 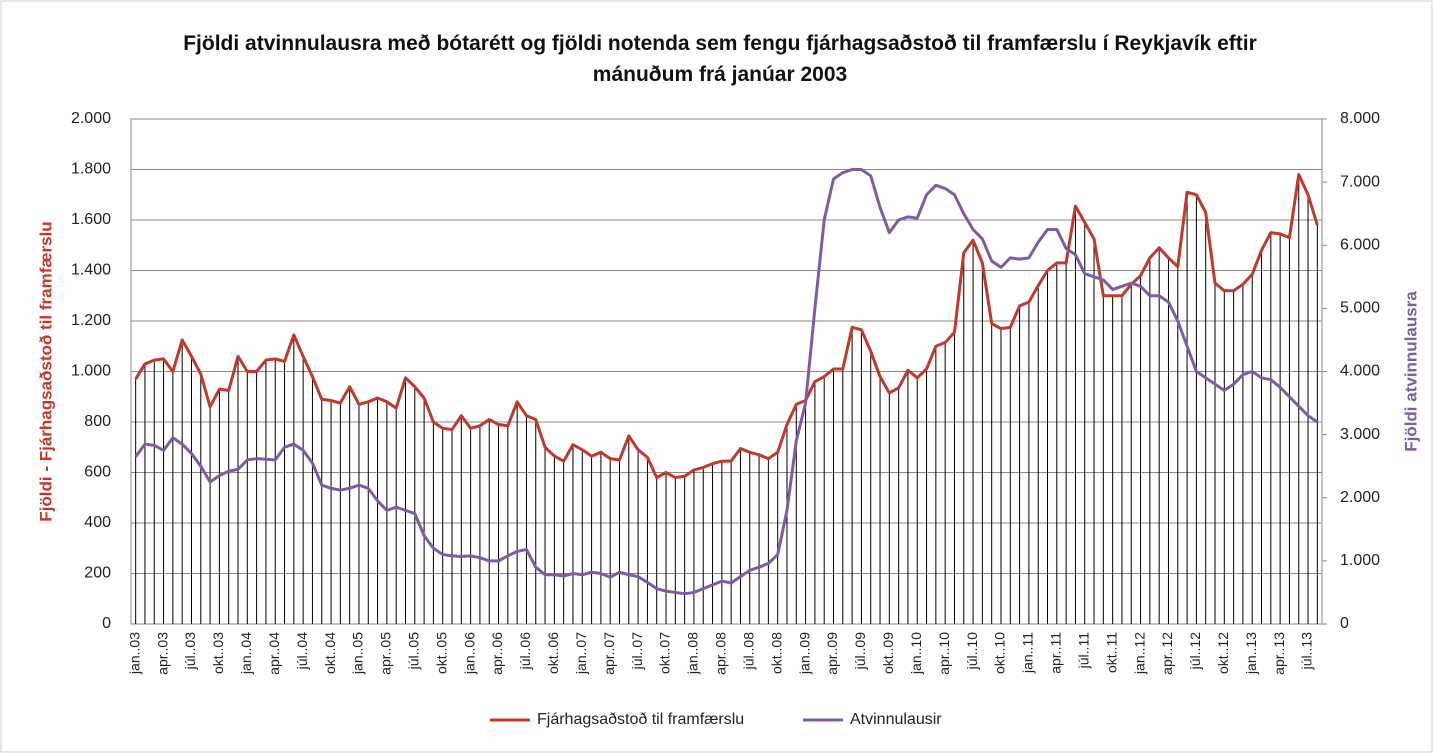 What do you see at coordinates (525, 651) in the screenshot?
I see `x-tick-label: júl..06` at bounding box center [525, 651].